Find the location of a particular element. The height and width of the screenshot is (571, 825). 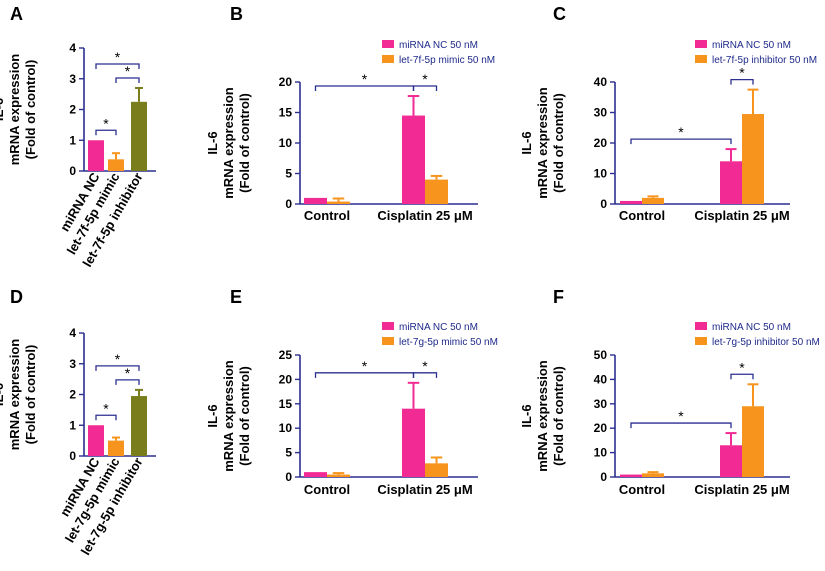

panel-label-e: E is located at coordinates (236, 297).